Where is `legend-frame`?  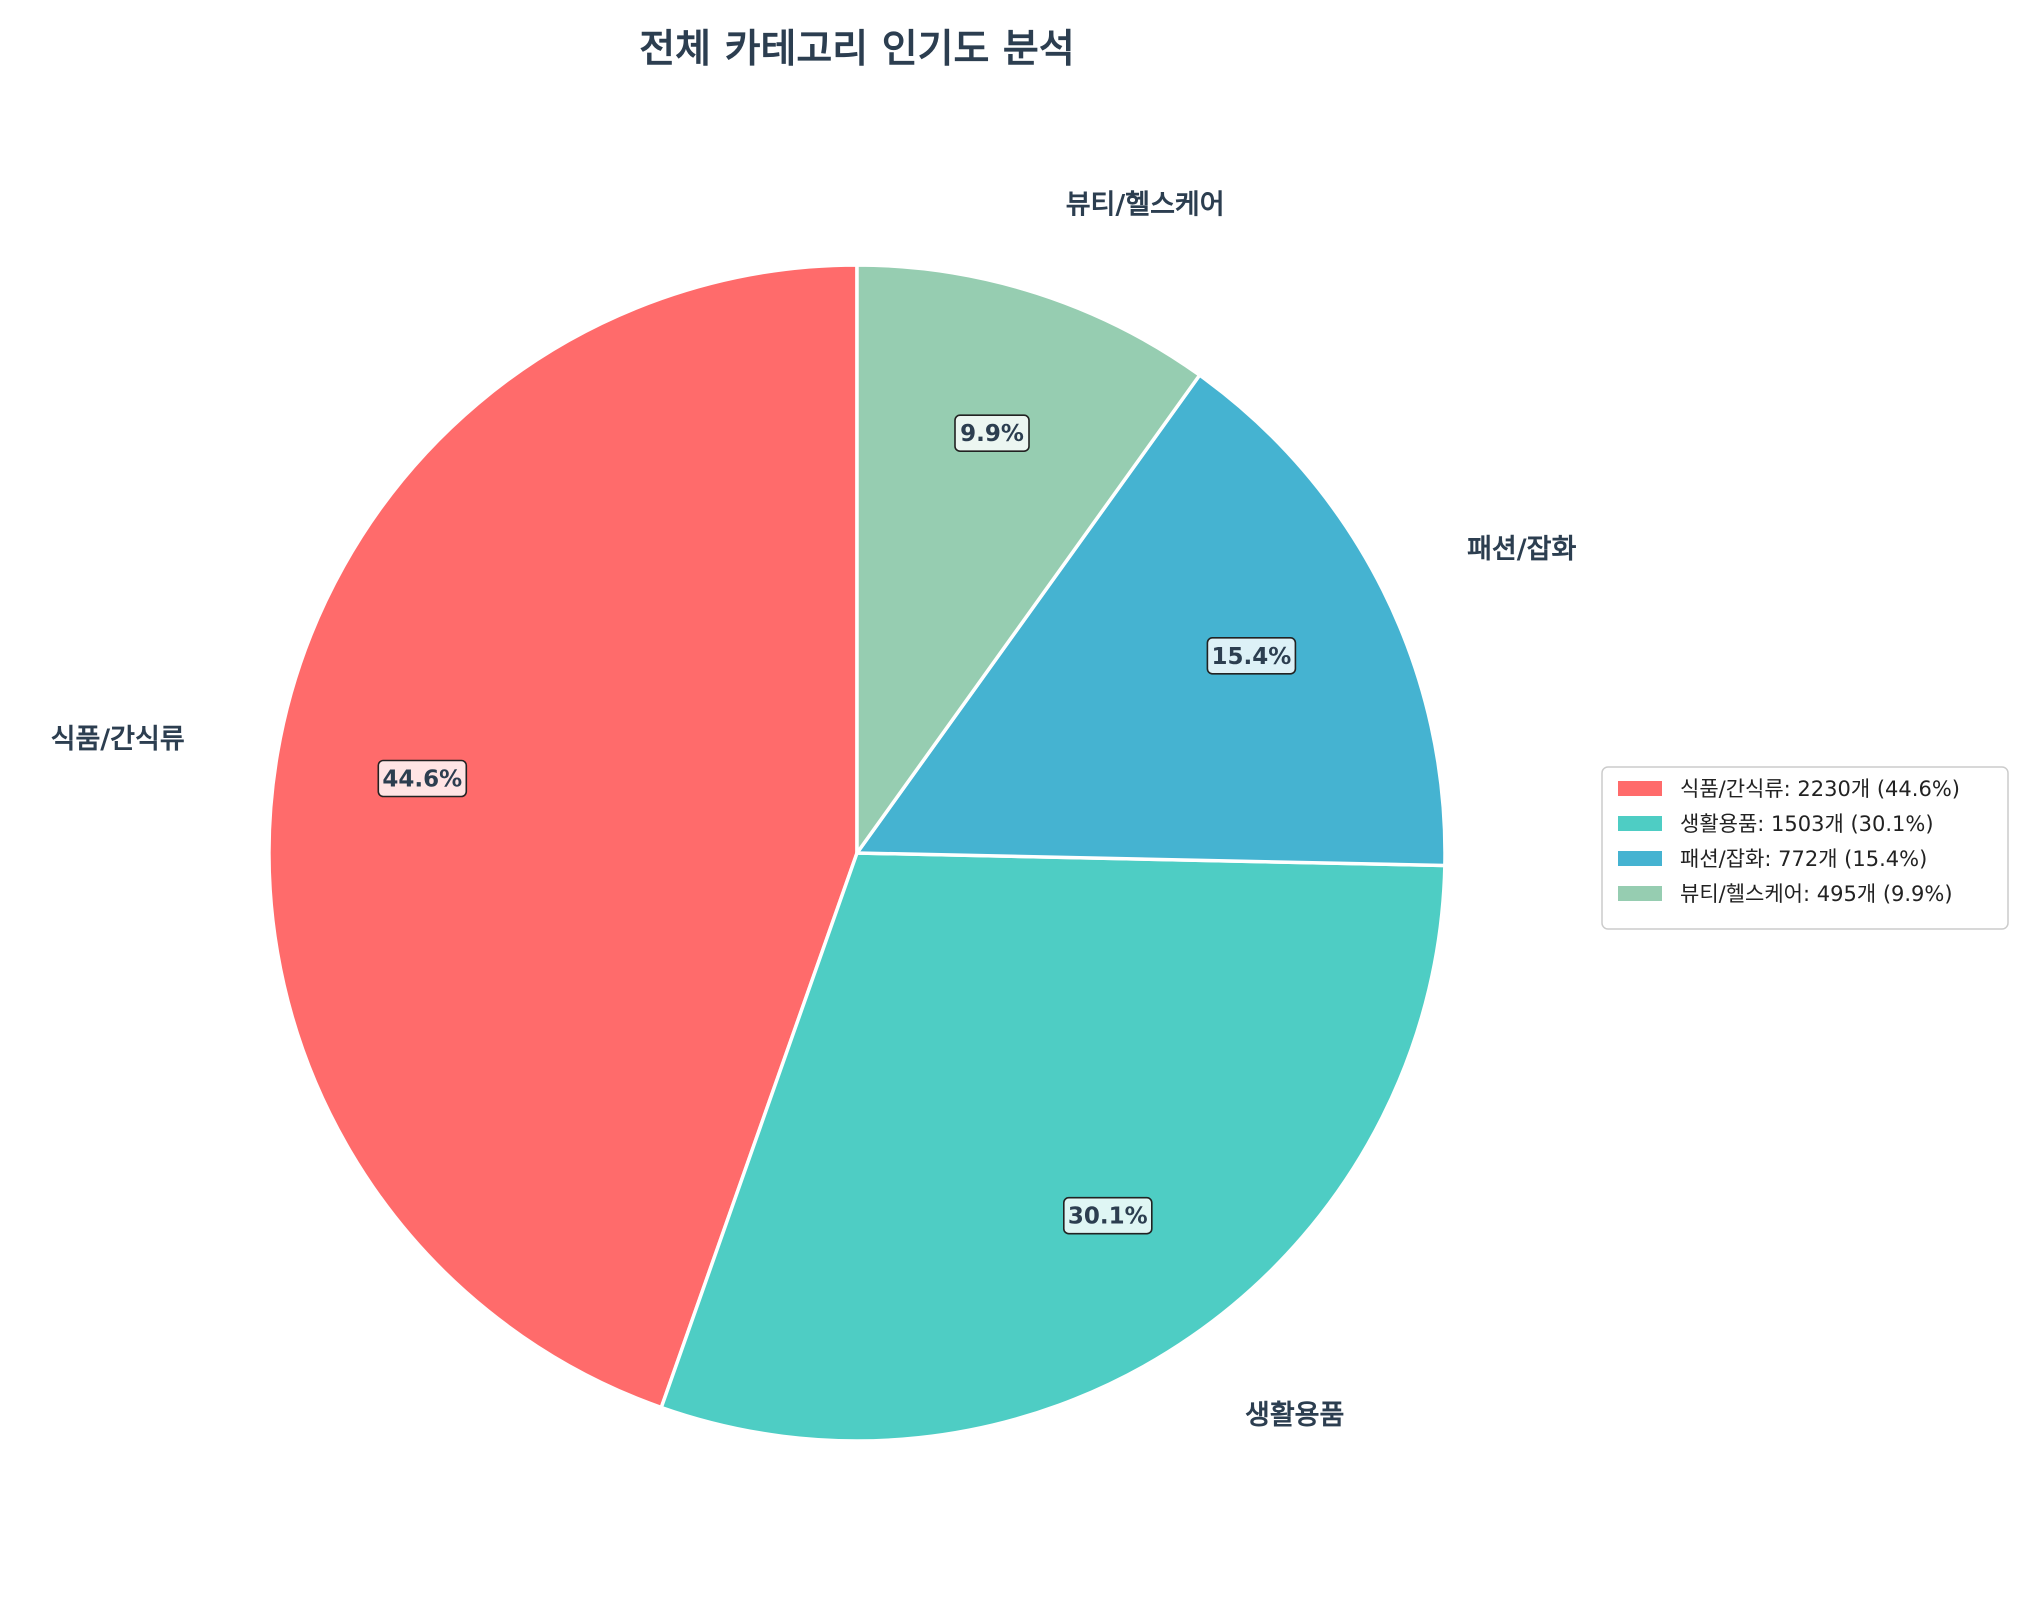 legend-frame is located at coordinates (1805, 848).